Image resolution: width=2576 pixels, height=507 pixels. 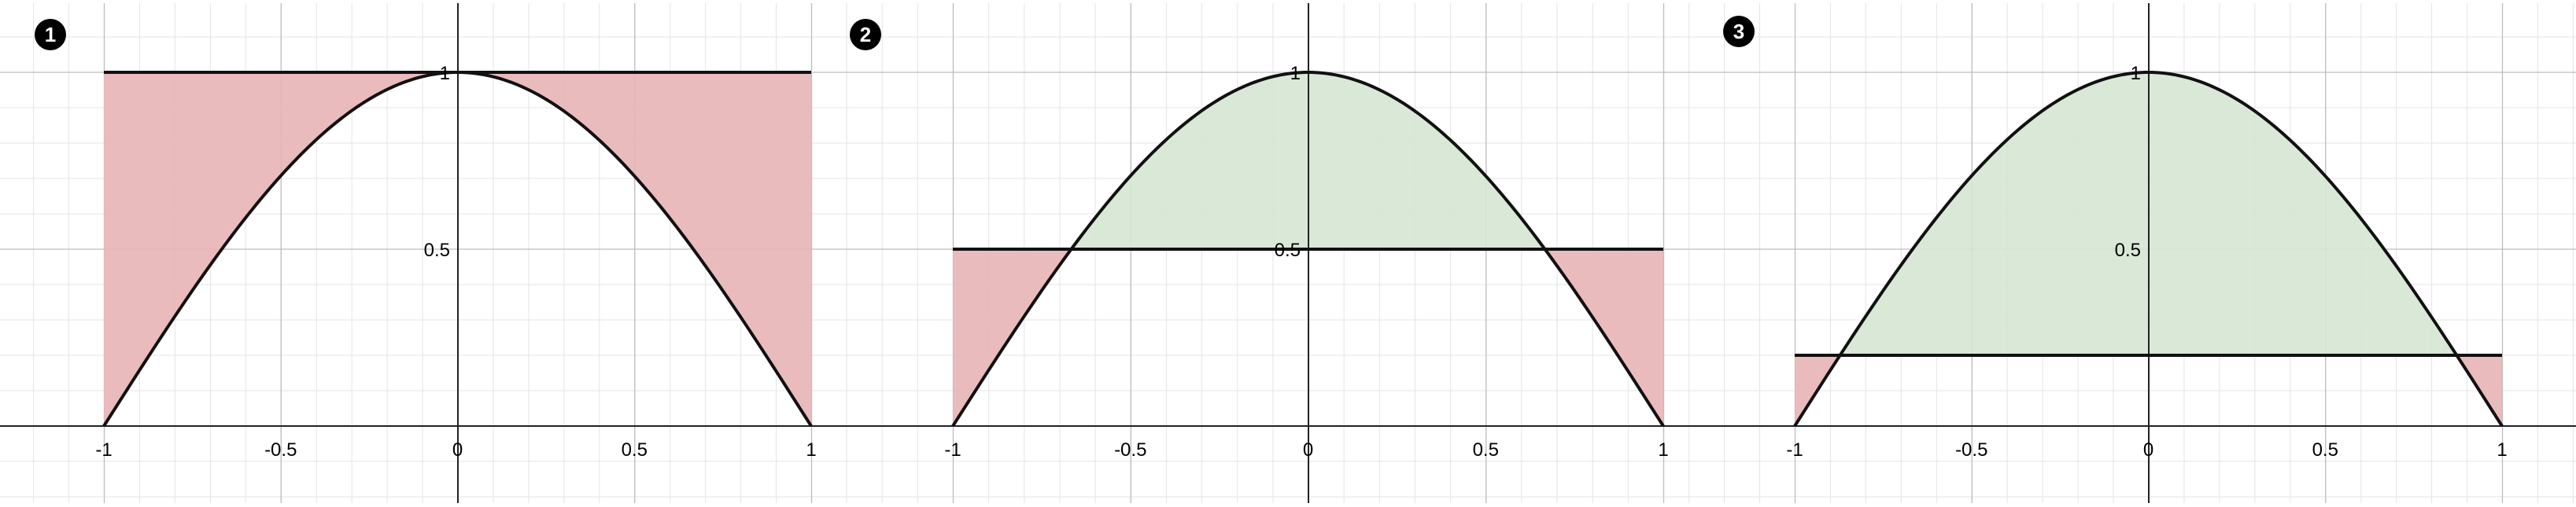 What do you see at coordinates (866, 34) in the screenshot?
I see `panel-badge-2: 2` at bounding box center [866, 34].